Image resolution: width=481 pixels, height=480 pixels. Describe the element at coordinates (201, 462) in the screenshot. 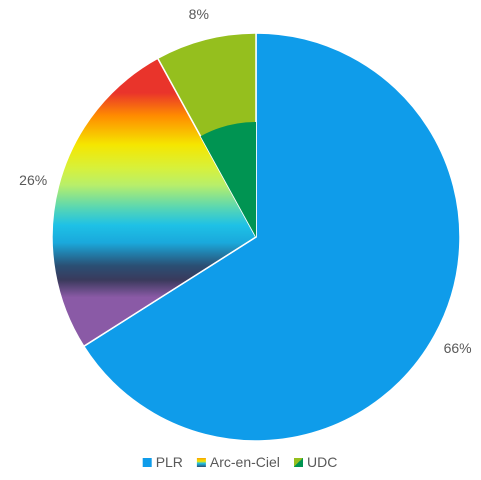

I see `legend-swatch-arc-en-ciel` at that location.